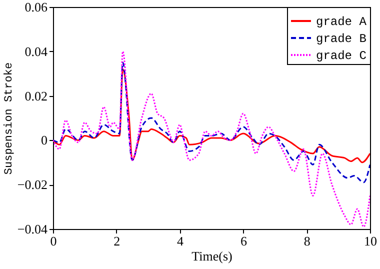 The width and height of the screenshot is (380, 269). I want to click on x-tick-label: 2, so click(117, 241).